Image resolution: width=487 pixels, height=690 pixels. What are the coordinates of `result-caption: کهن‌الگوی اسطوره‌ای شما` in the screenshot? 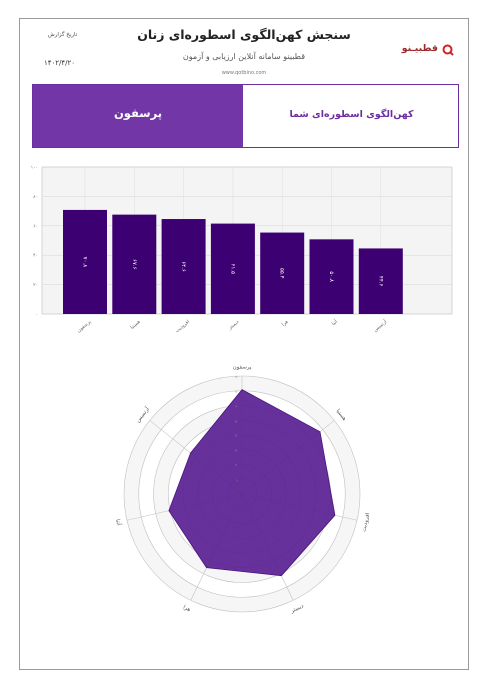 It's located at (351, 114).